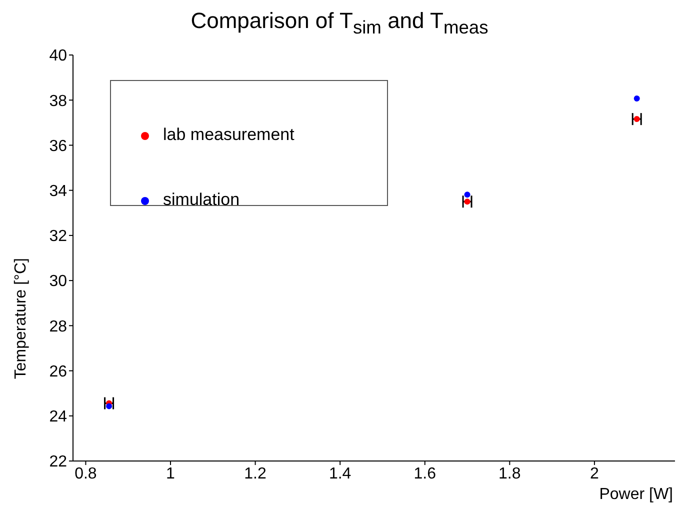 Image resolution: width=679 pixels, height=505 pixels. I want to click on x-axis-title: Power [W], so click(636, 494).